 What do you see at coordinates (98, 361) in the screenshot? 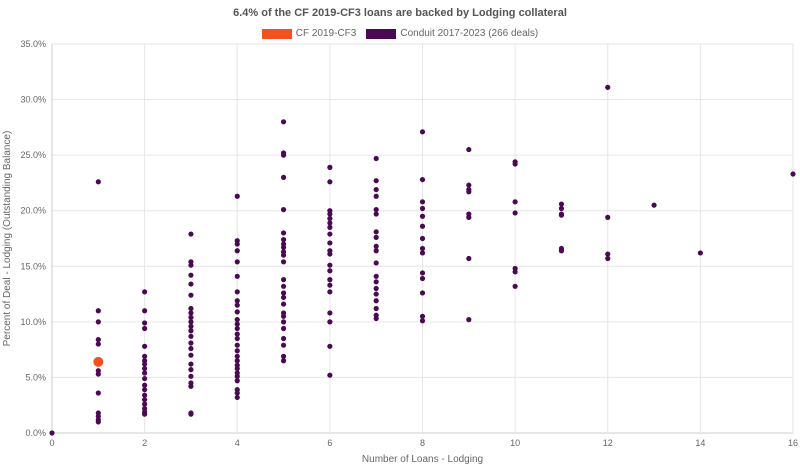
I see `data-point-cf-2019-cf3` at bounding box center [98, 361].